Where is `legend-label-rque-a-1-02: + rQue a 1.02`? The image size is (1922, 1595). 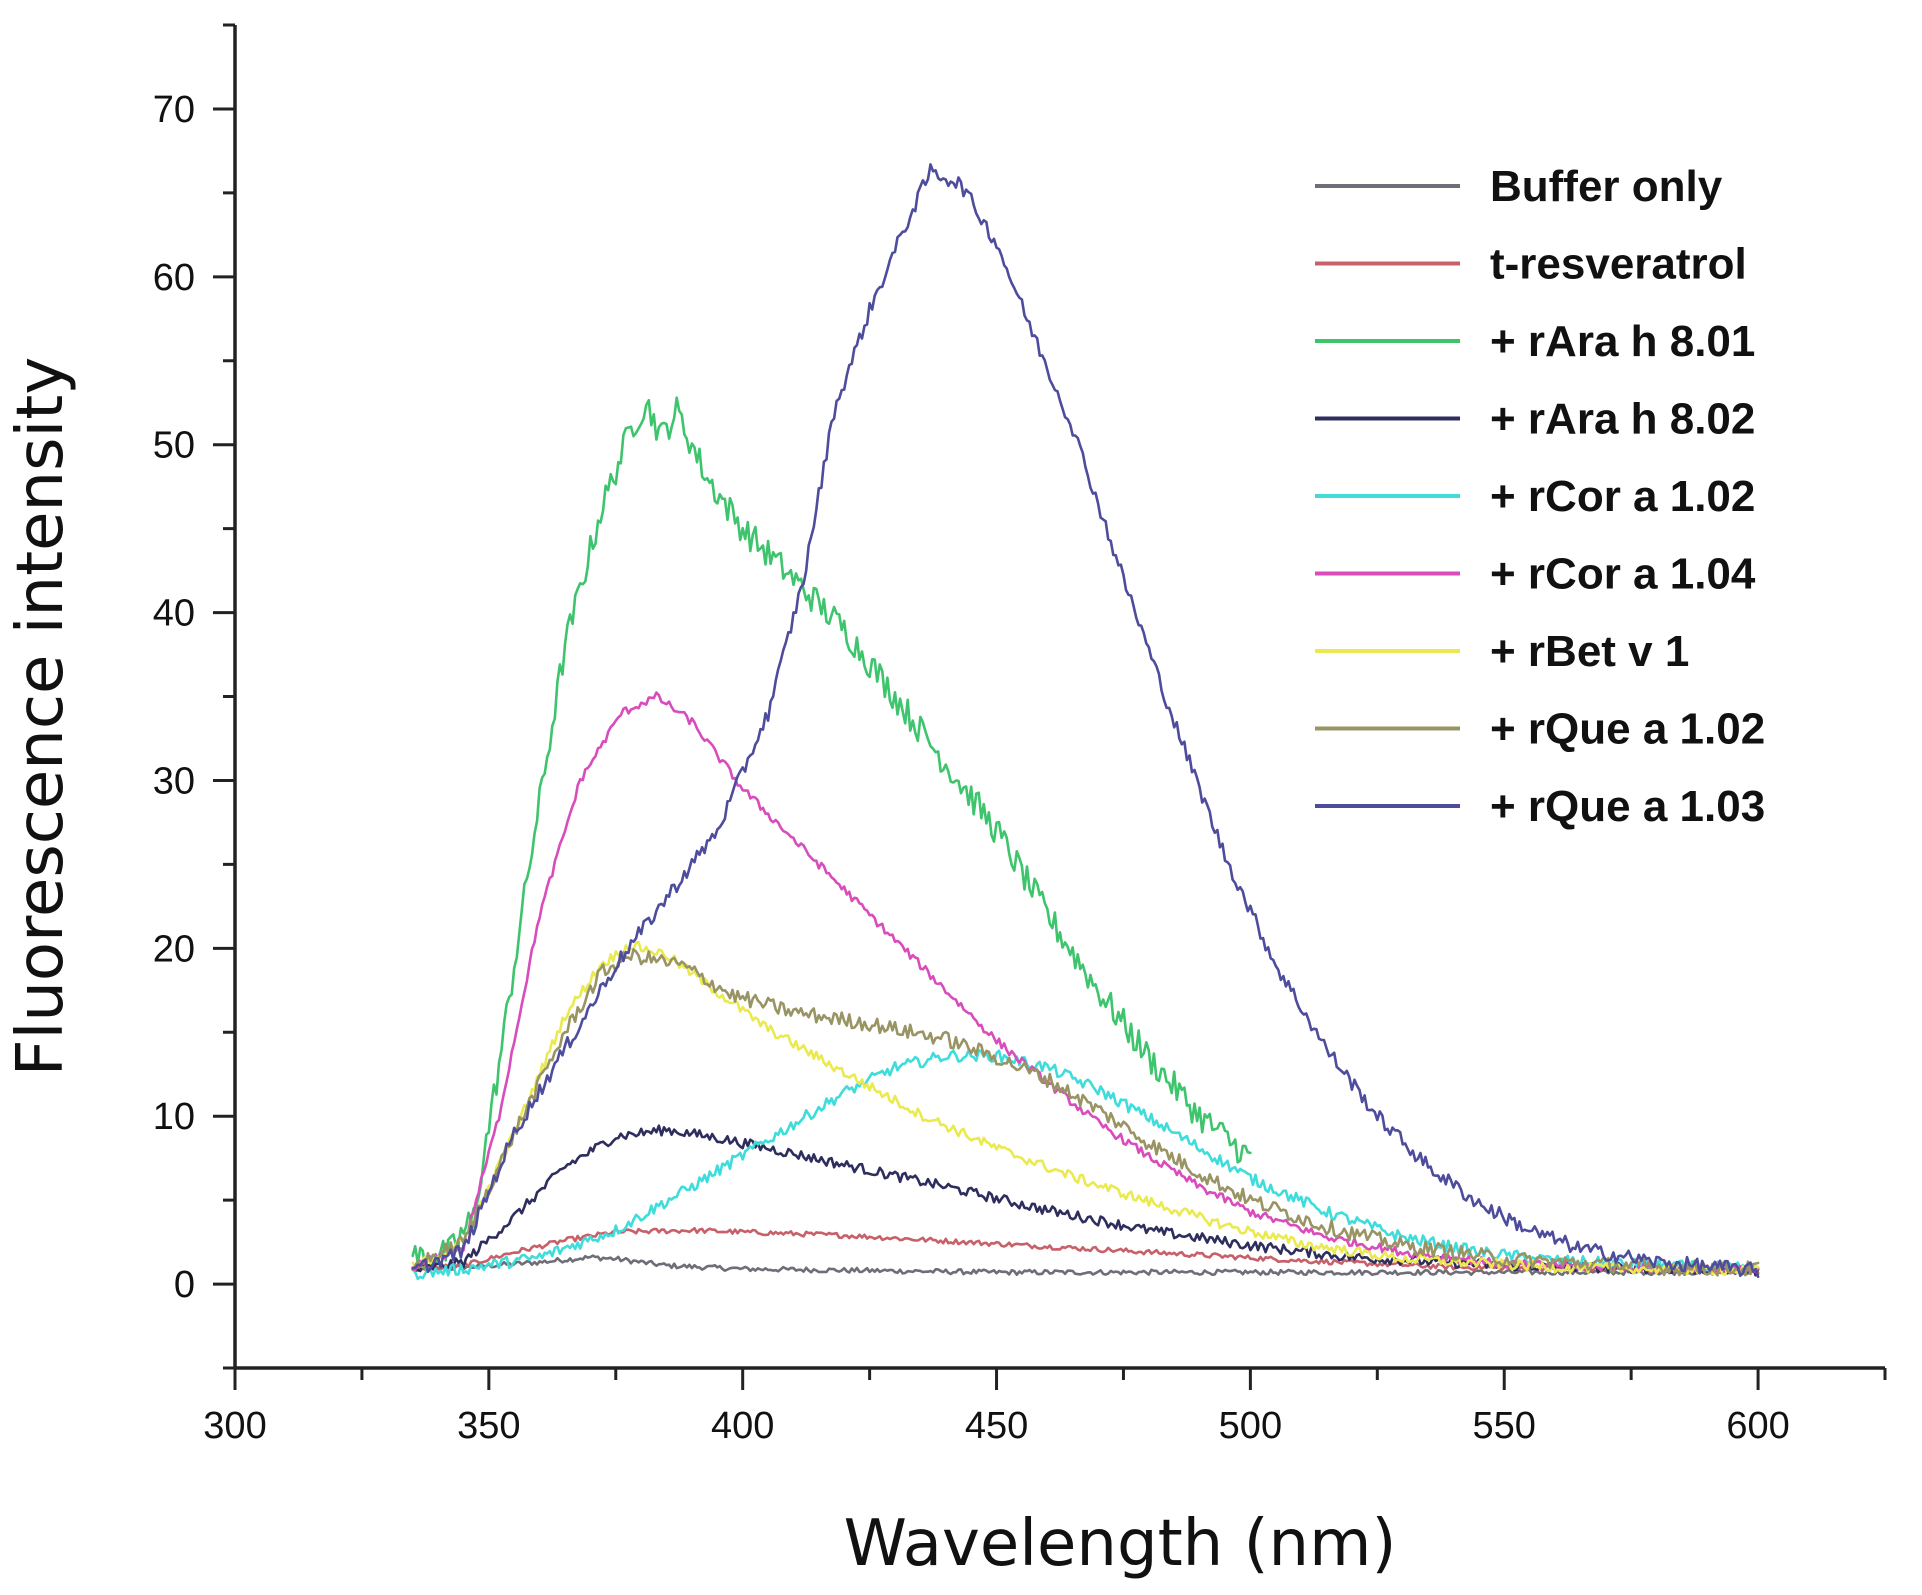
legend-label-rque-a-1-02: + rQue a 1.02 is located at coordinates (1627, 729).